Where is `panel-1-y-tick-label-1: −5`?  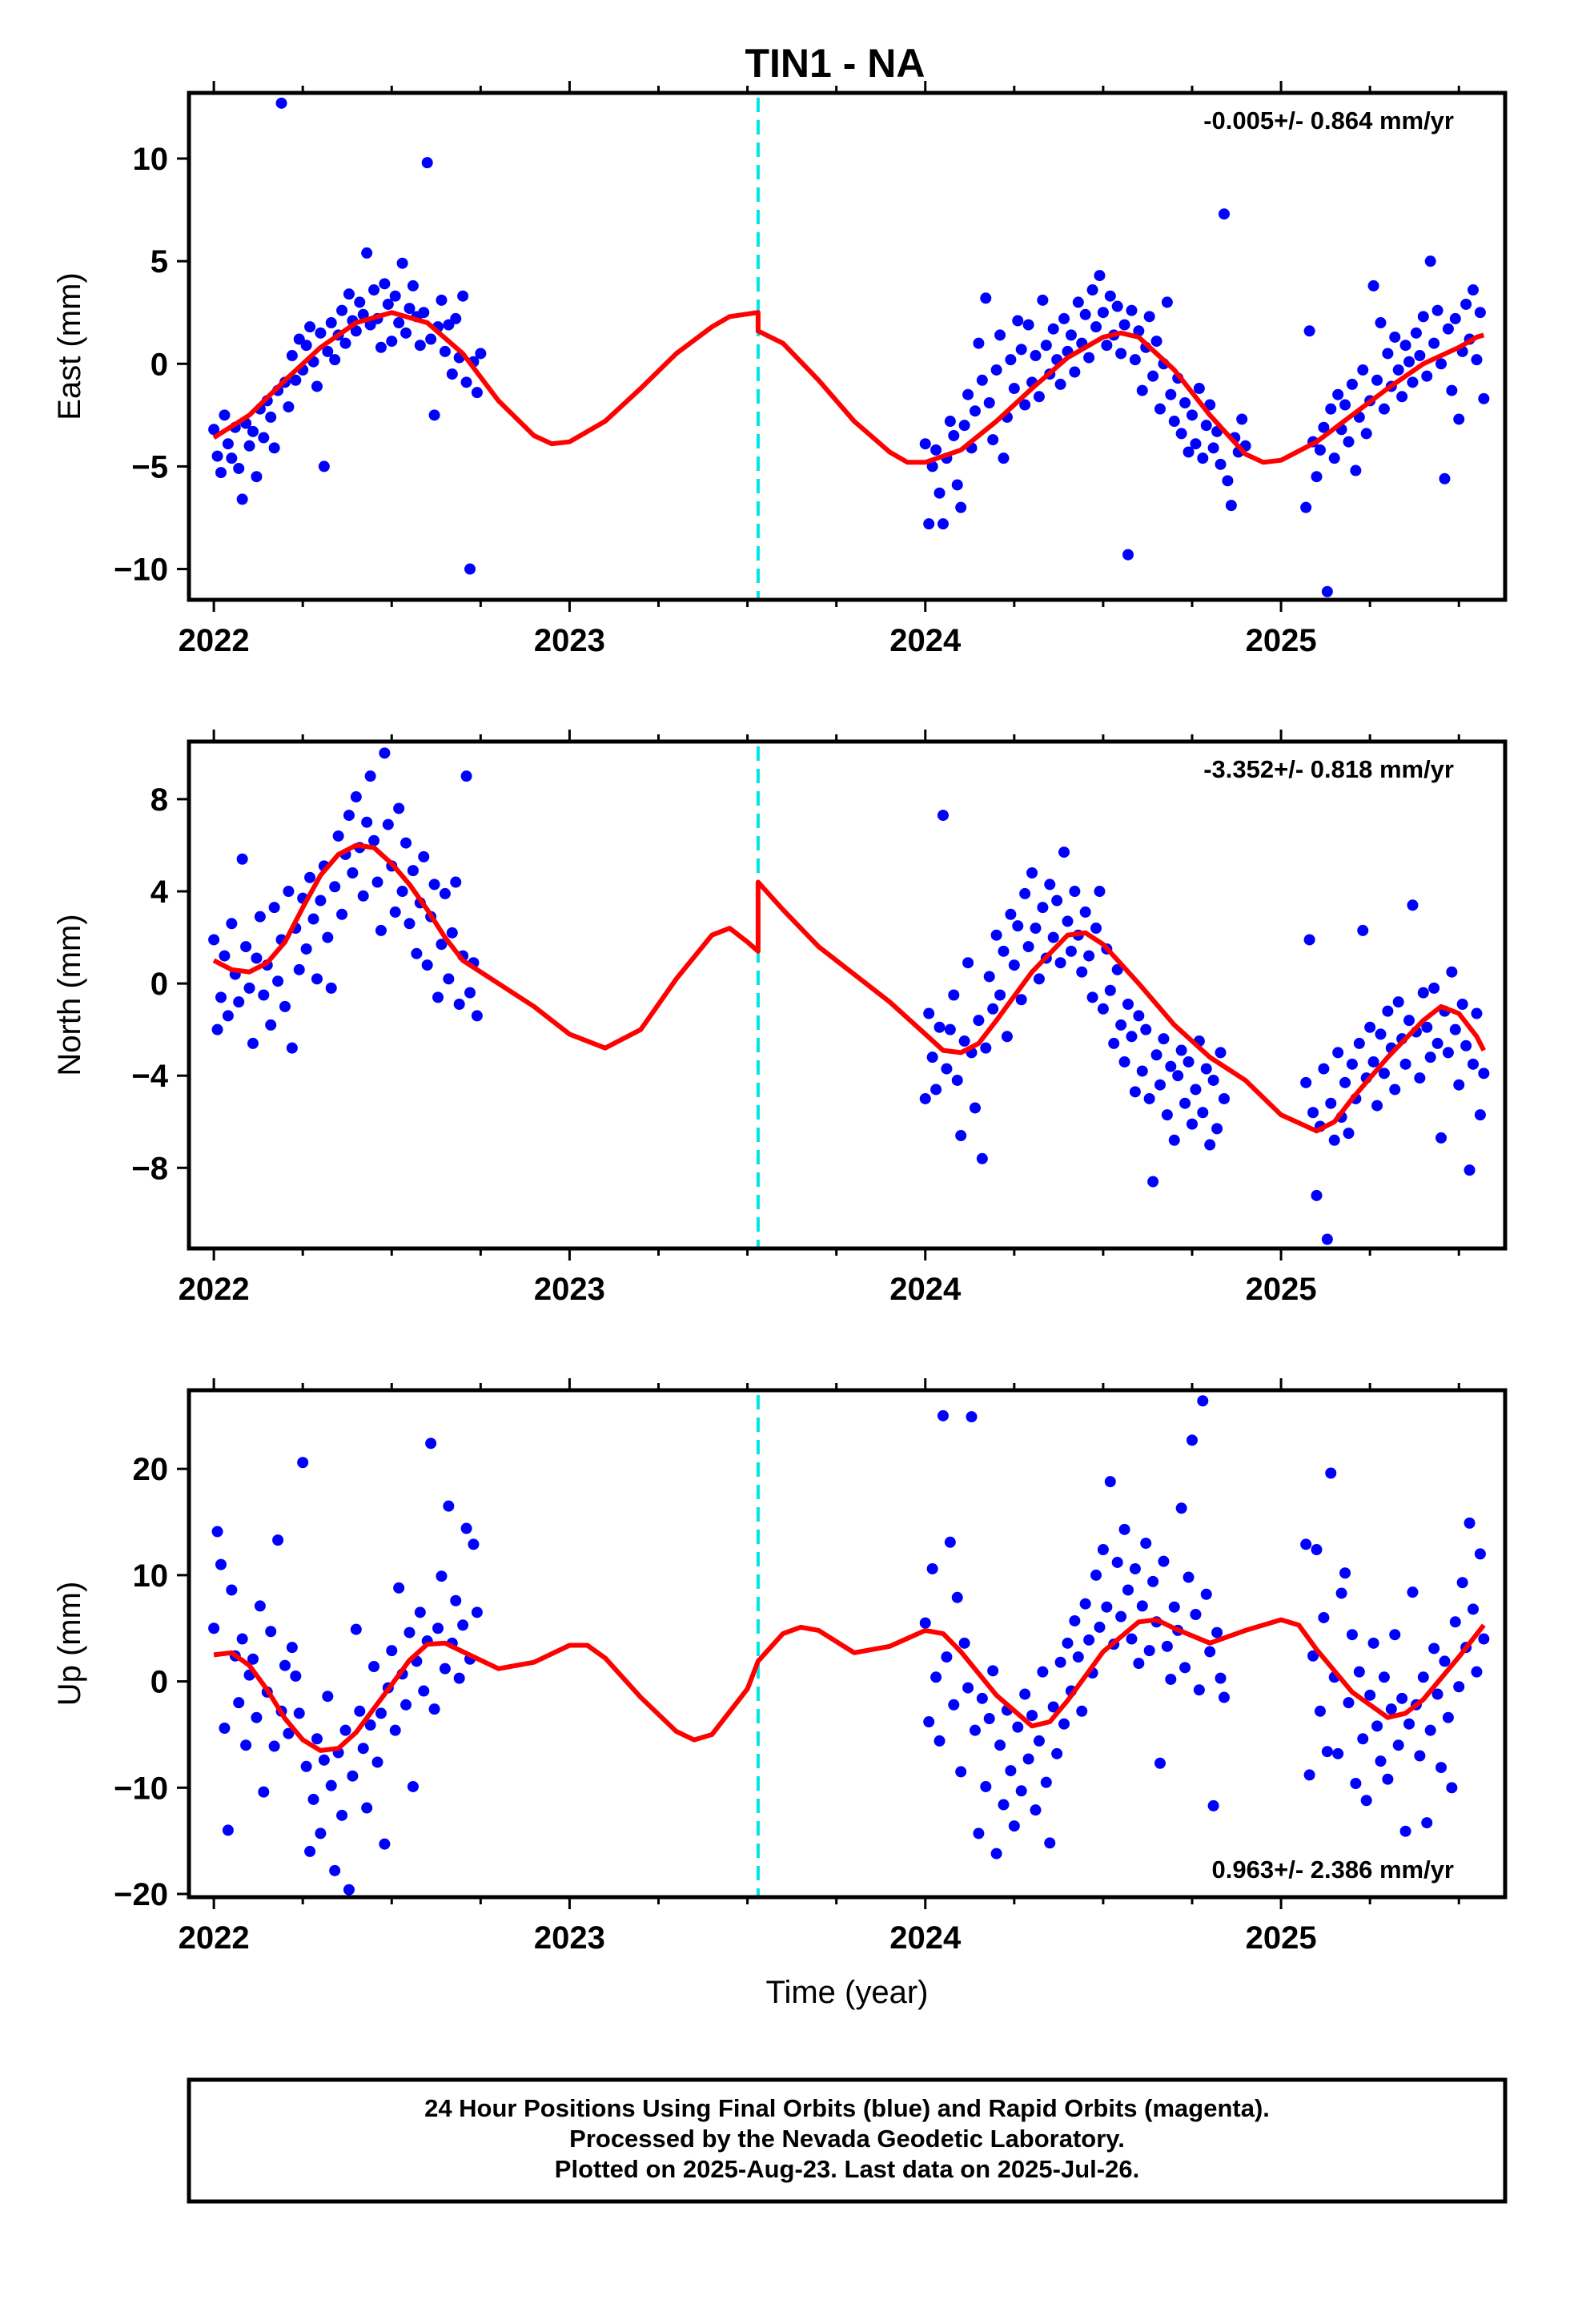 panel-1-y-tick-label-1: −5 is located at coordinates (149, 467).